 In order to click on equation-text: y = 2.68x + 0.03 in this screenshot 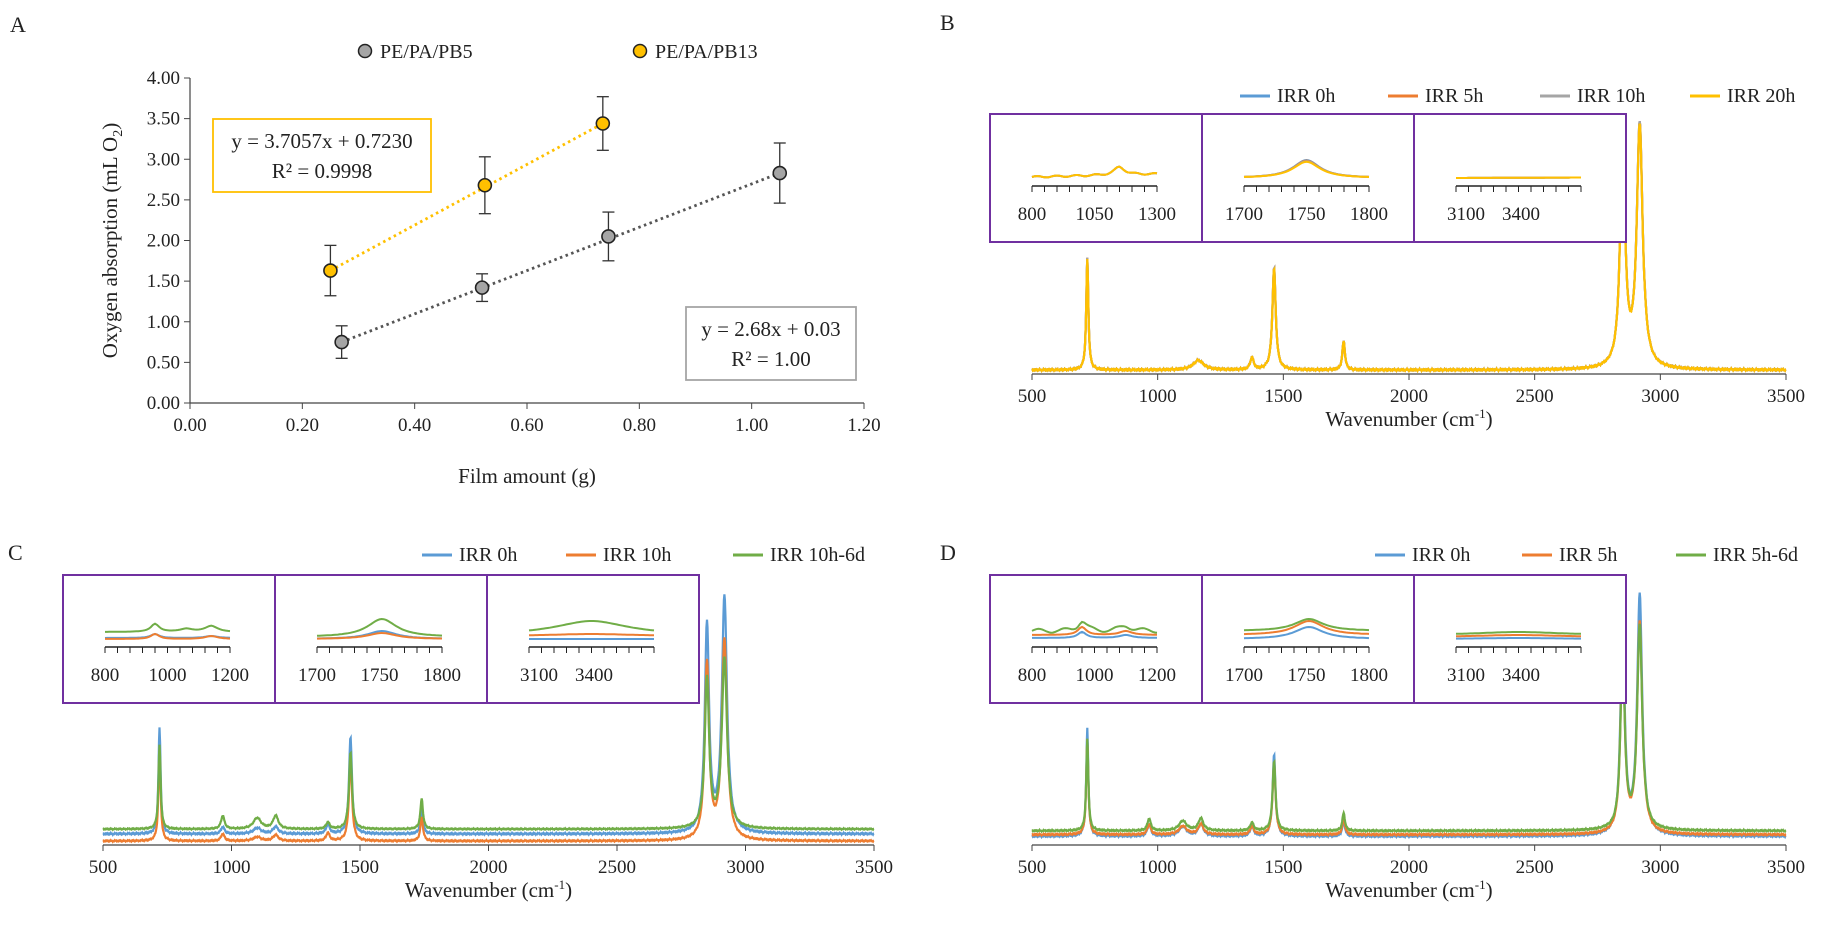, I will do `click(770, 329)`.